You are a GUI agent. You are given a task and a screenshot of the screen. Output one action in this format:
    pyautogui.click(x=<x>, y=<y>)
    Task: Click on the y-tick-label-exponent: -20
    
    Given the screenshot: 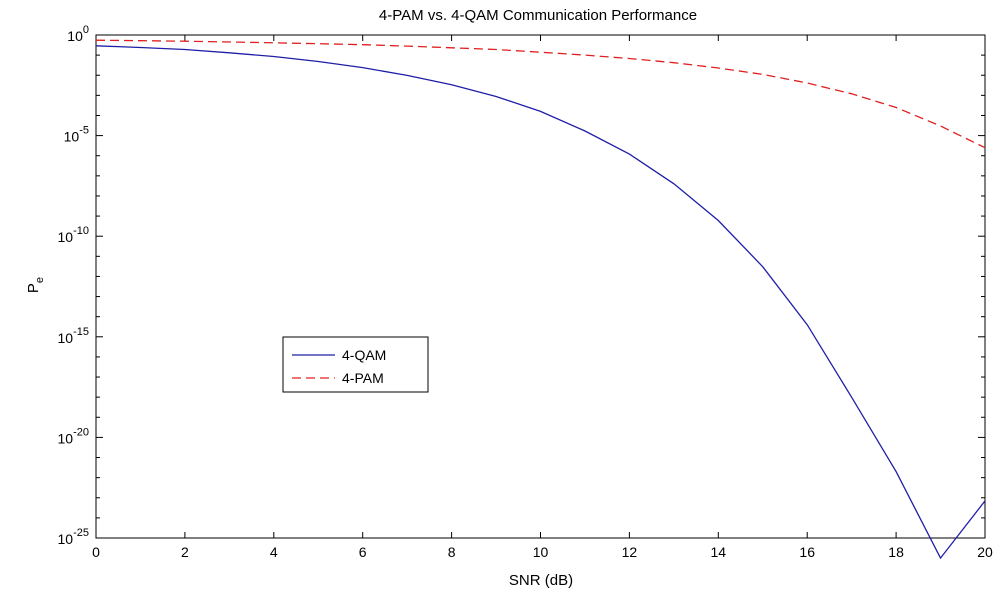 What is the action you would take?
    pyautogui.click(x=81, y=432)
    